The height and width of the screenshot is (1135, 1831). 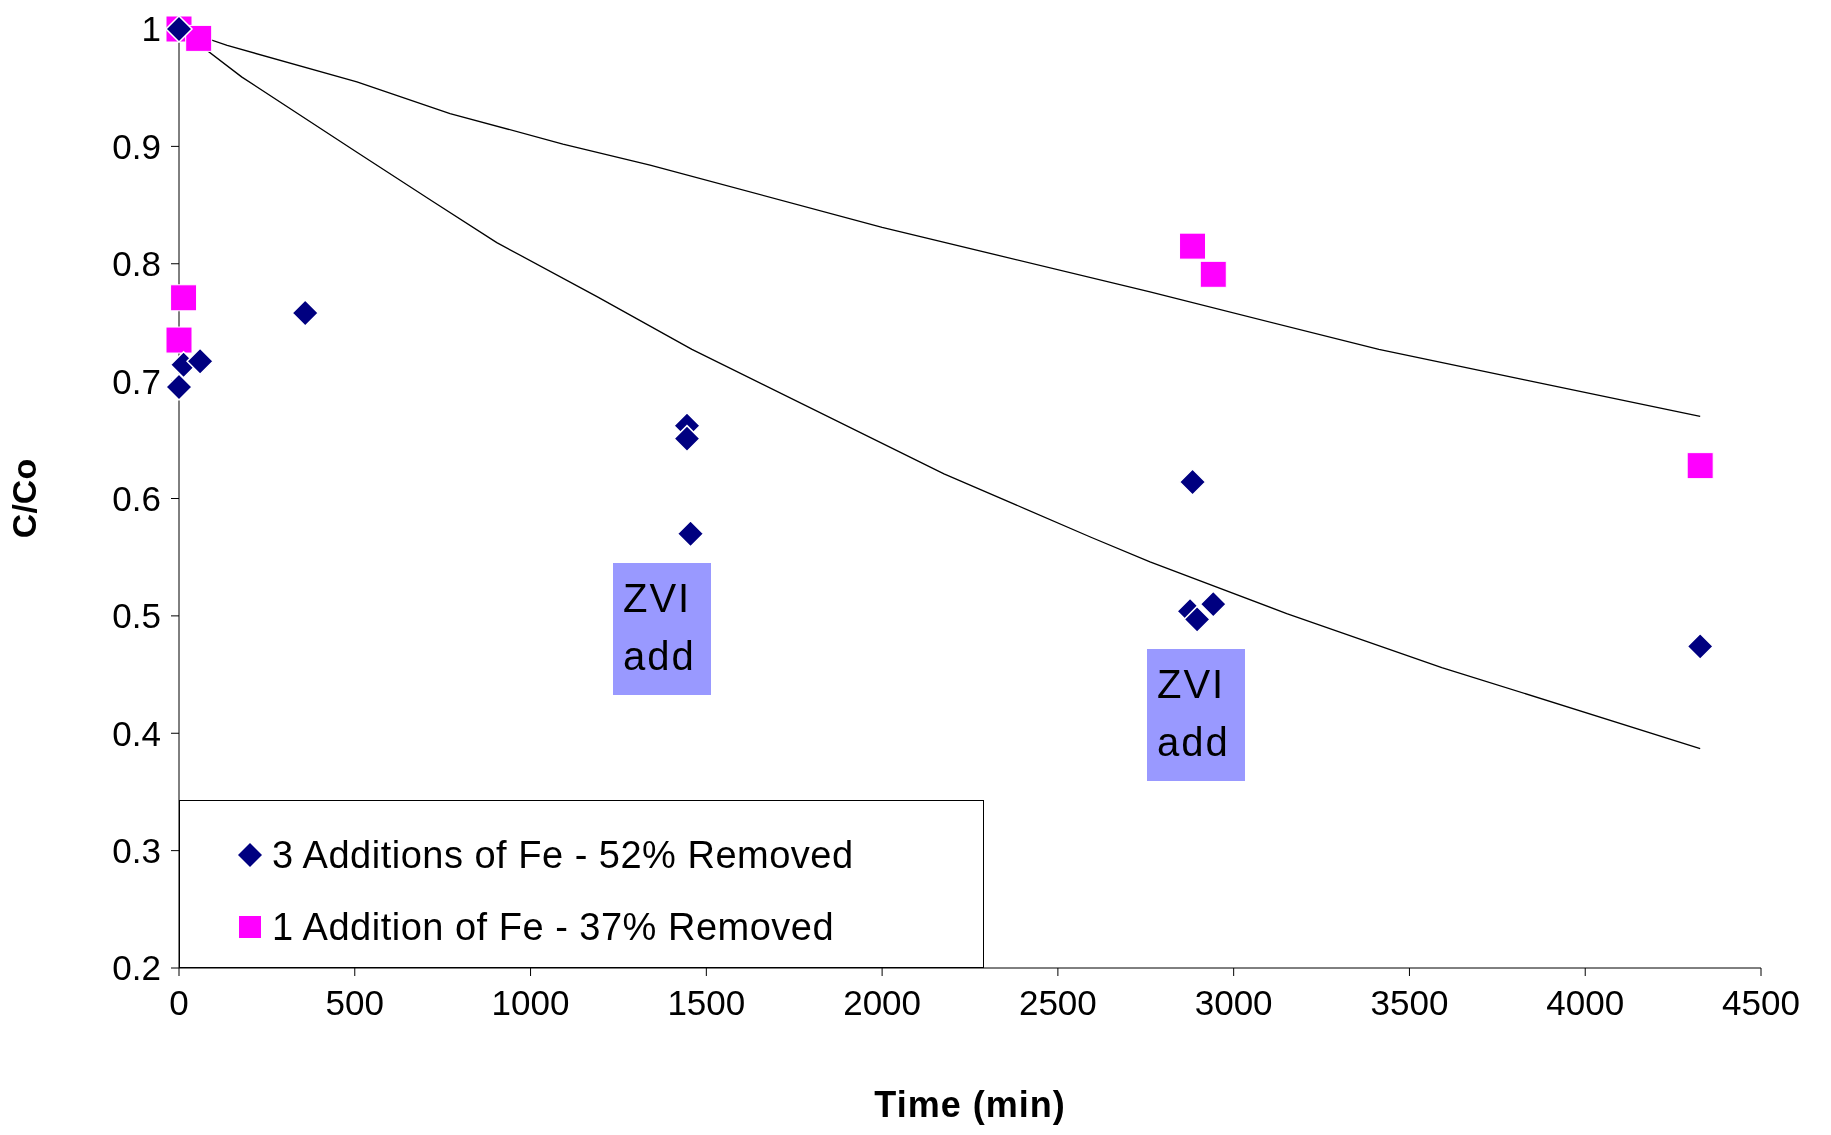 What do you see at coordinates (706, 1002) in the screenshot?
I see `x-tick-label: 1500` at bounding box center [706, 1002].